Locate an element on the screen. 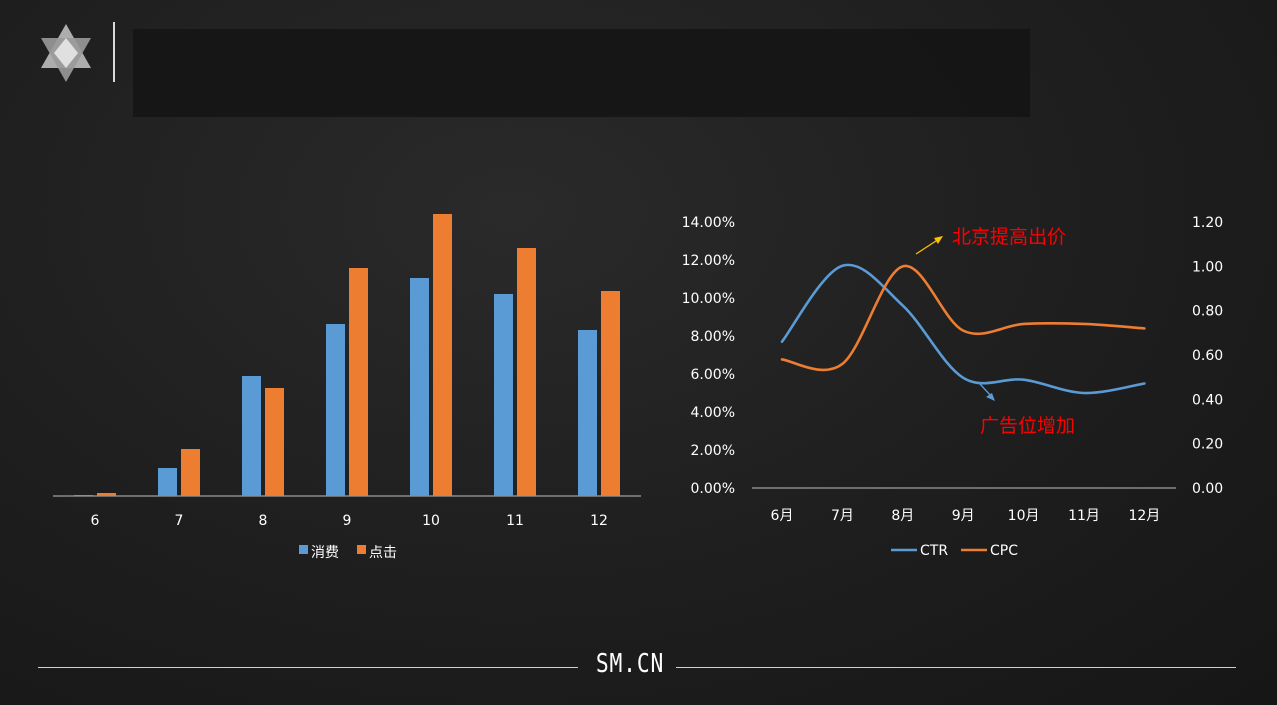 This screenshot has width=1277, height=705. header-divider is located at coordinates (114, 52).